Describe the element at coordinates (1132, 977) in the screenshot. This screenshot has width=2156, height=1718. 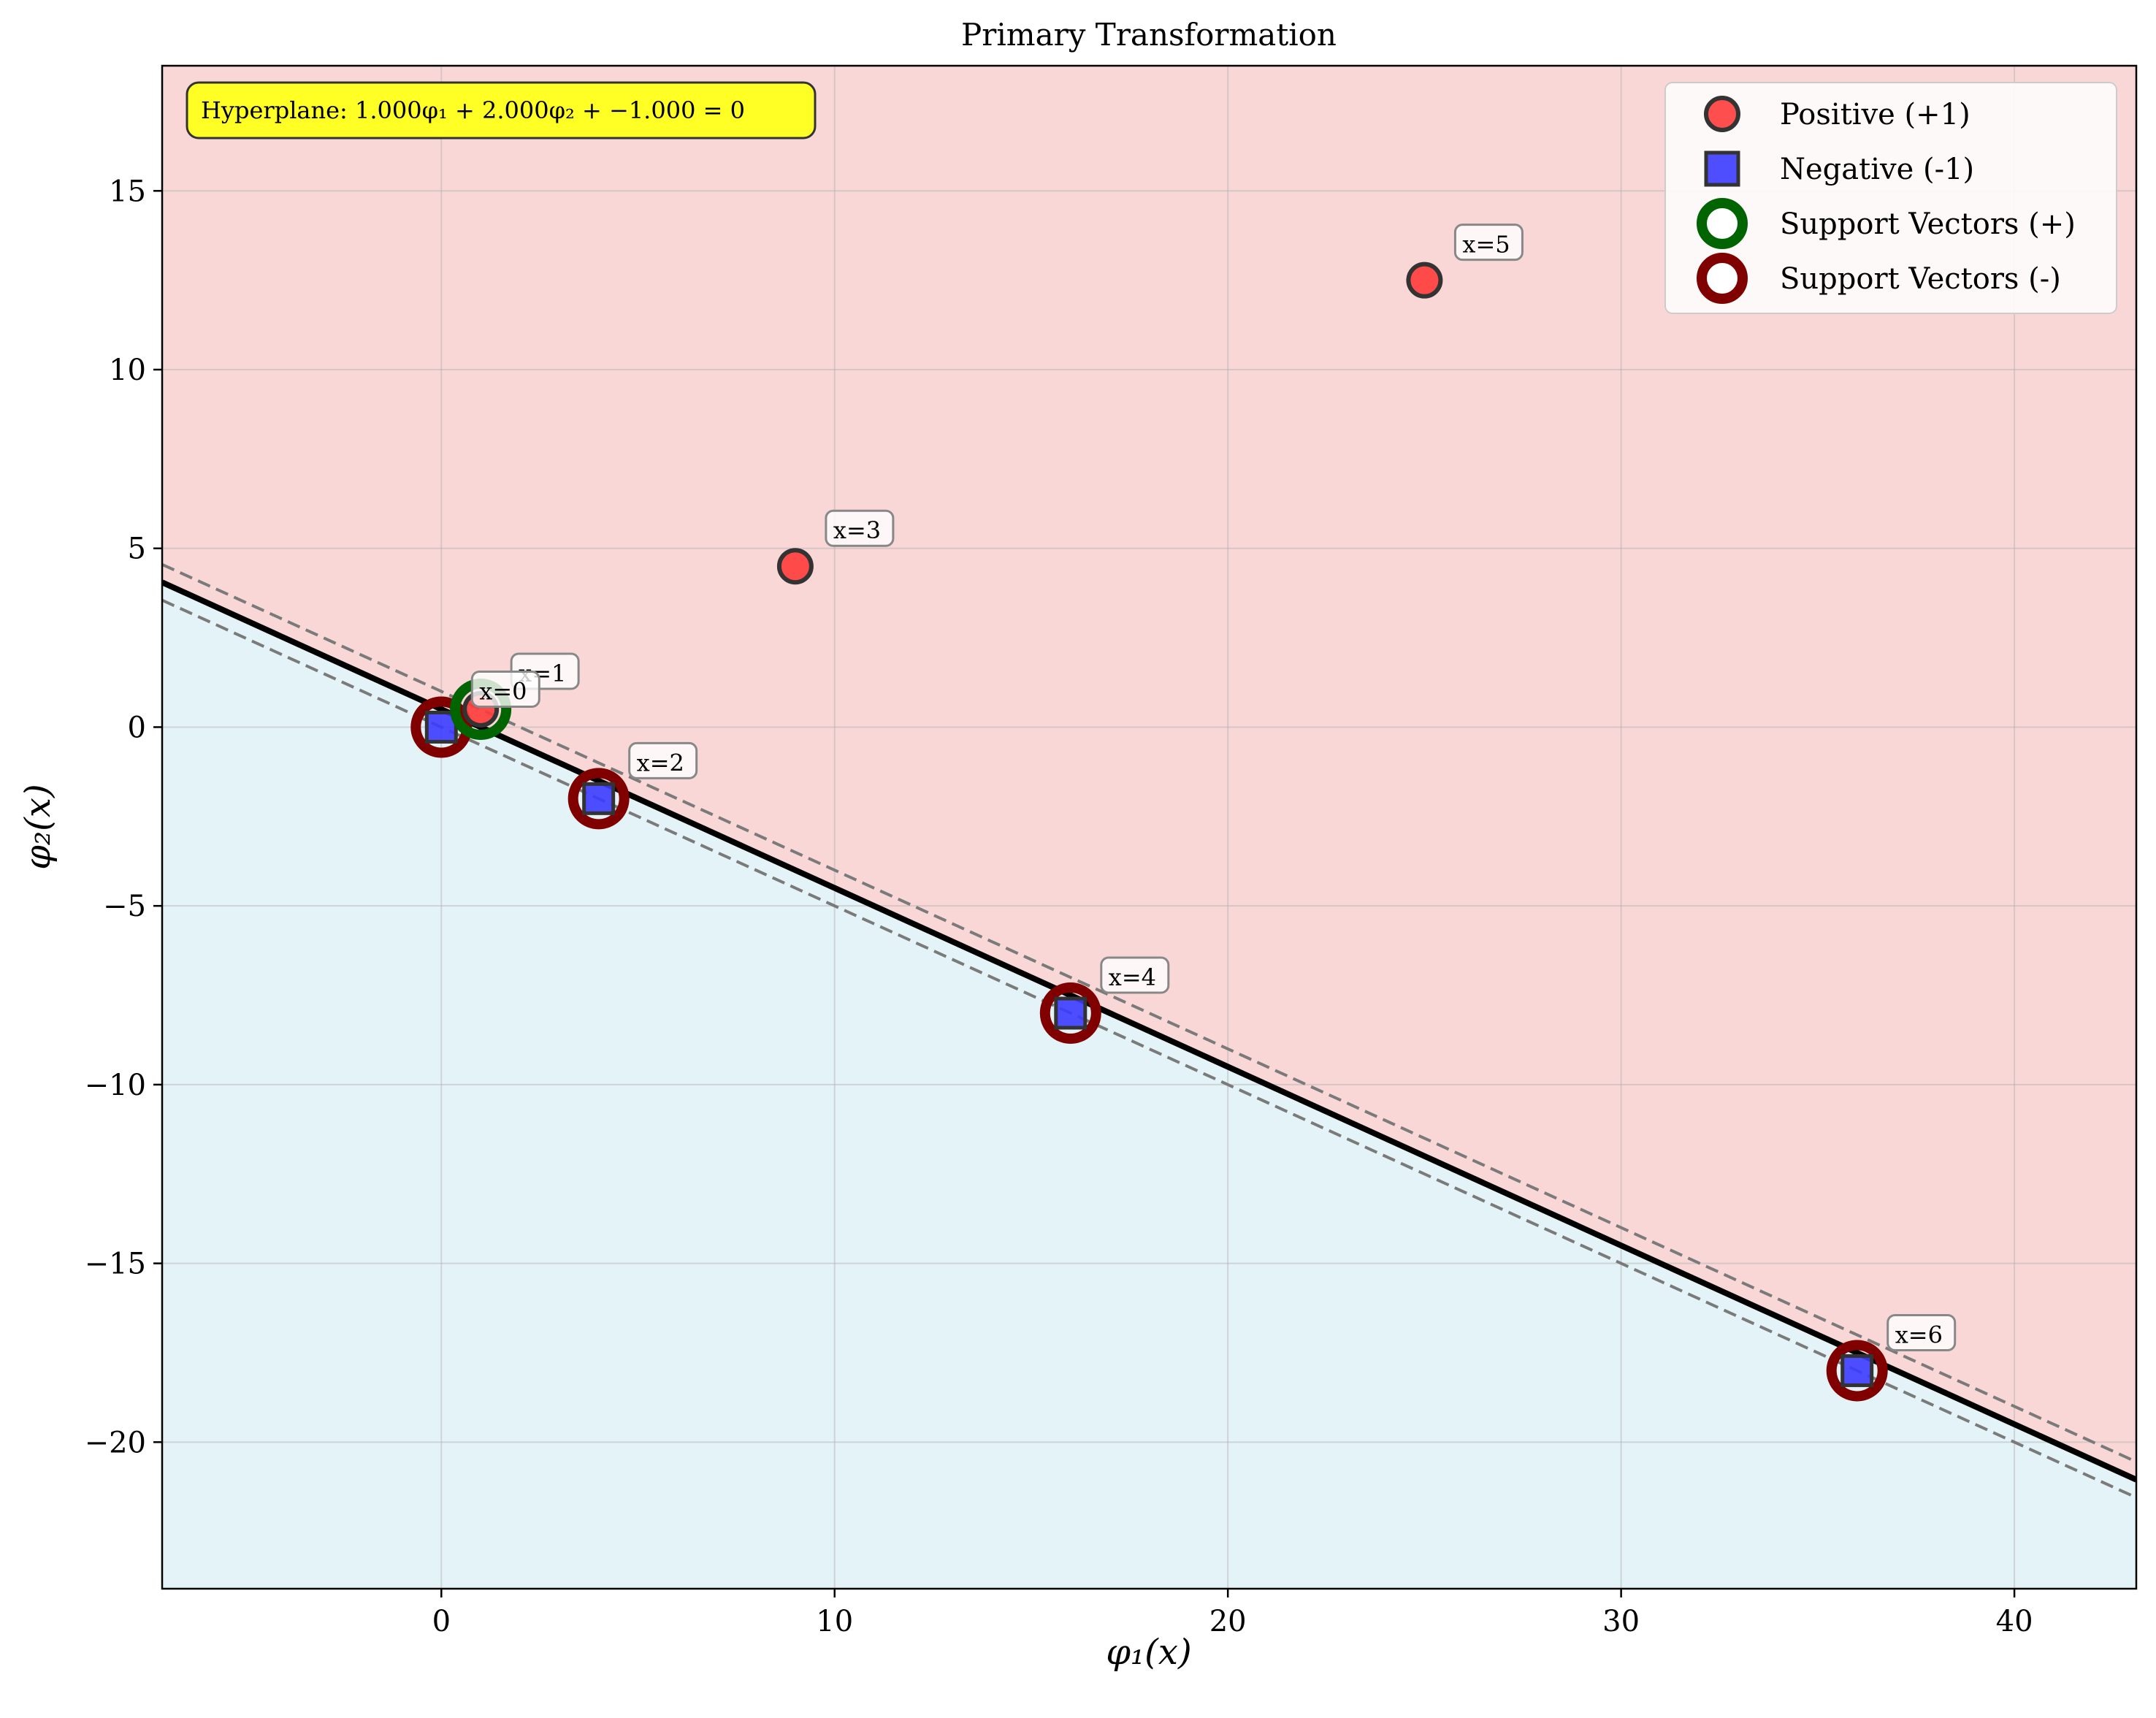
I see `annotation-label: x=4` at that location.